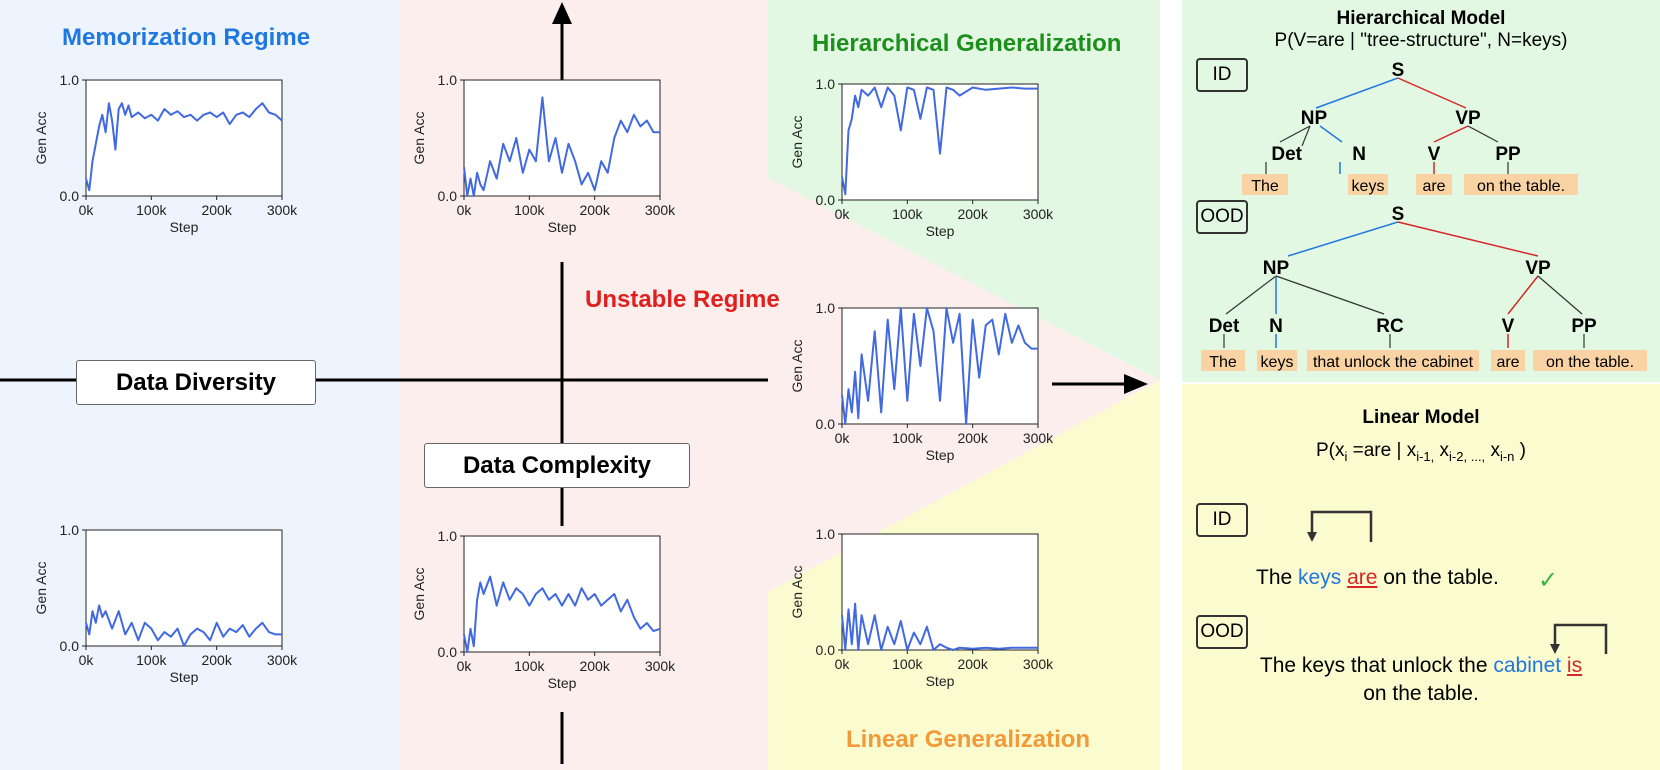 The image size is (1660, 770). Describe the element at coordinates (1320, 577) in the screenshot. I see `id-sent-noun: keys` at that location.